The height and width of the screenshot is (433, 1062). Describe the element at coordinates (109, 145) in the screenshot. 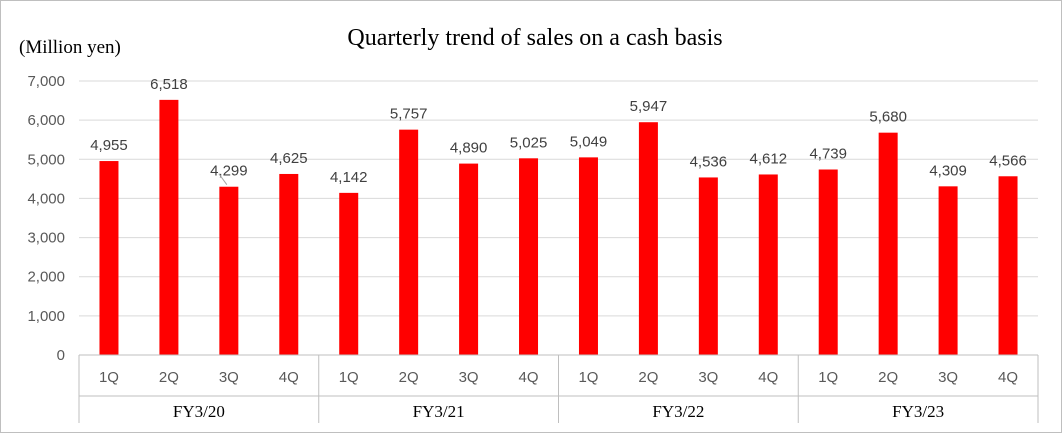

I see `data-label: 4,955` at that location.